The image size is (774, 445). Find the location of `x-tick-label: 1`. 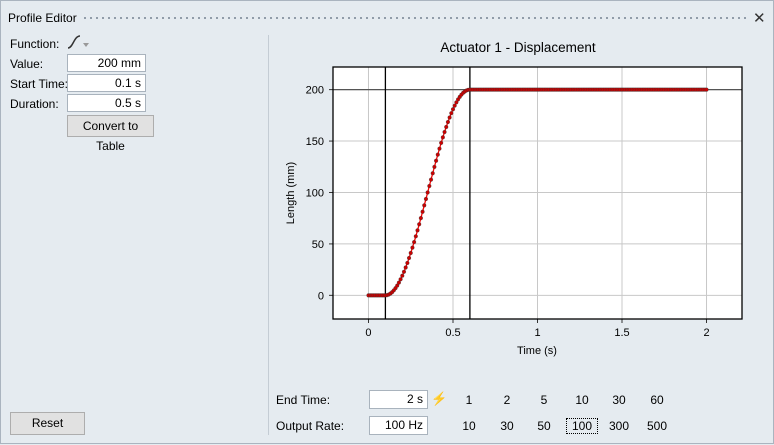

x-tick-label: 1 is located at coordinates (537, 333).